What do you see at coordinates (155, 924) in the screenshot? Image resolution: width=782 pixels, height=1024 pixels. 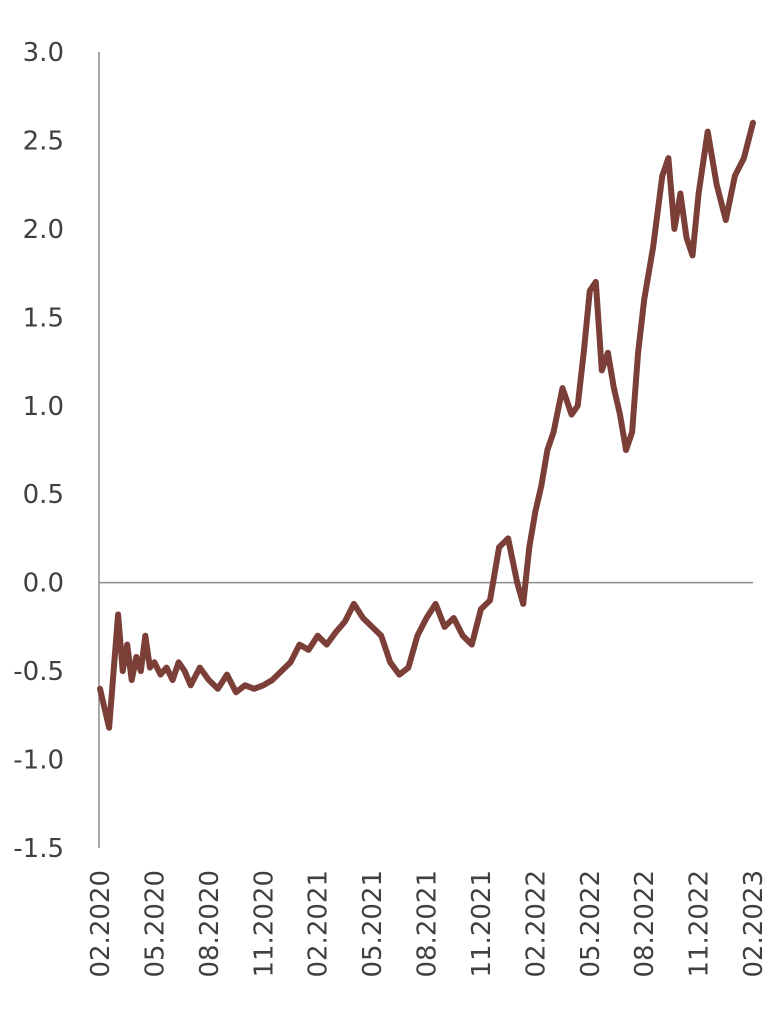 I see `x-tick-label: 05.2020` at bounding box center [155, 924].